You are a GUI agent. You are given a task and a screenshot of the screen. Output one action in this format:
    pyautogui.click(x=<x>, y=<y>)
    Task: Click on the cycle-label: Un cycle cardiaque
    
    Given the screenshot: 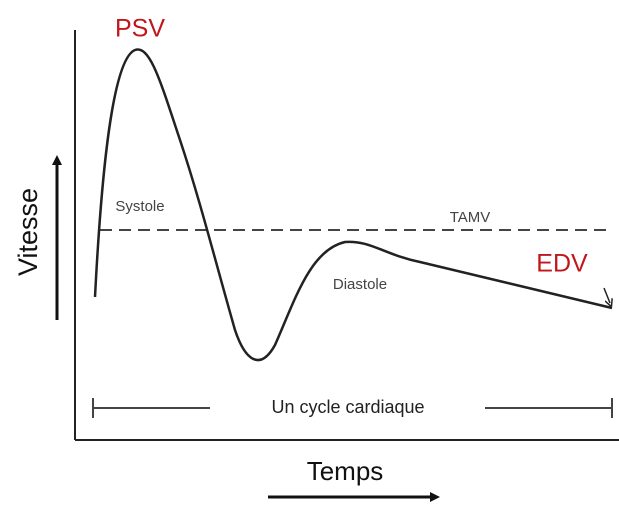 What is the action you would take?
    pyautogui.click(x=347, y=407)
    